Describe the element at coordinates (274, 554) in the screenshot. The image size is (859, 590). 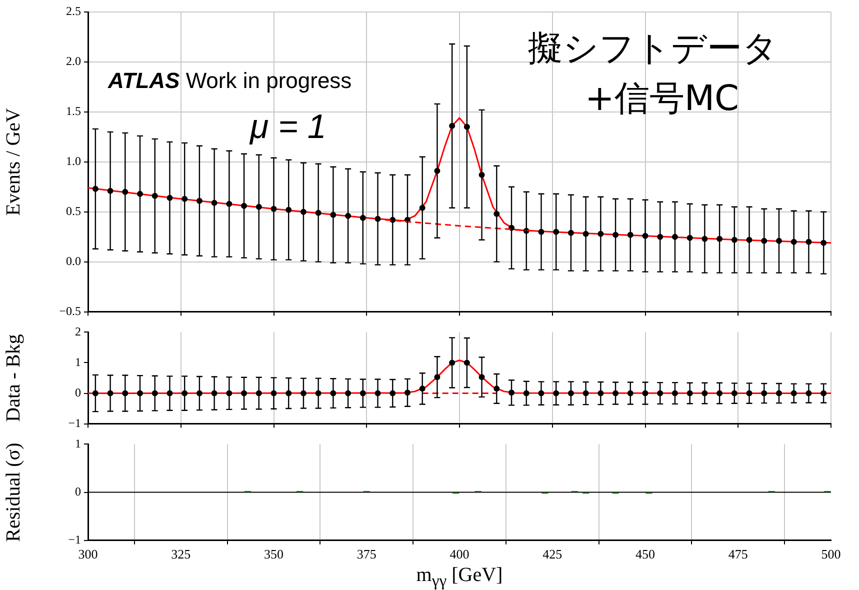
I see `x-tick-label: 350` at that location.